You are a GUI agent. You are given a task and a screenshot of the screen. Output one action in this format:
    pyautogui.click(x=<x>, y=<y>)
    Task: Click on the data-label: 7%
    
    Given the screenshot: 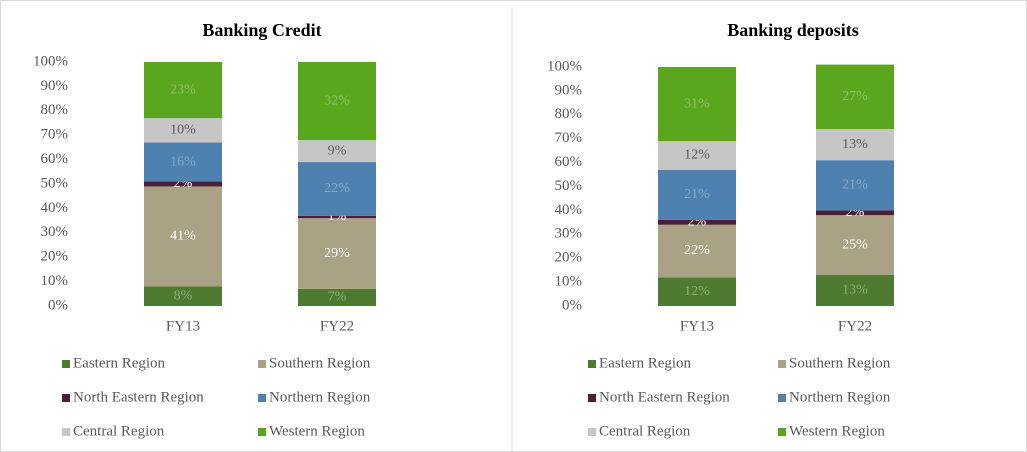 What is the action you would take?
    pyautogui.click(x=337, y=297)
    